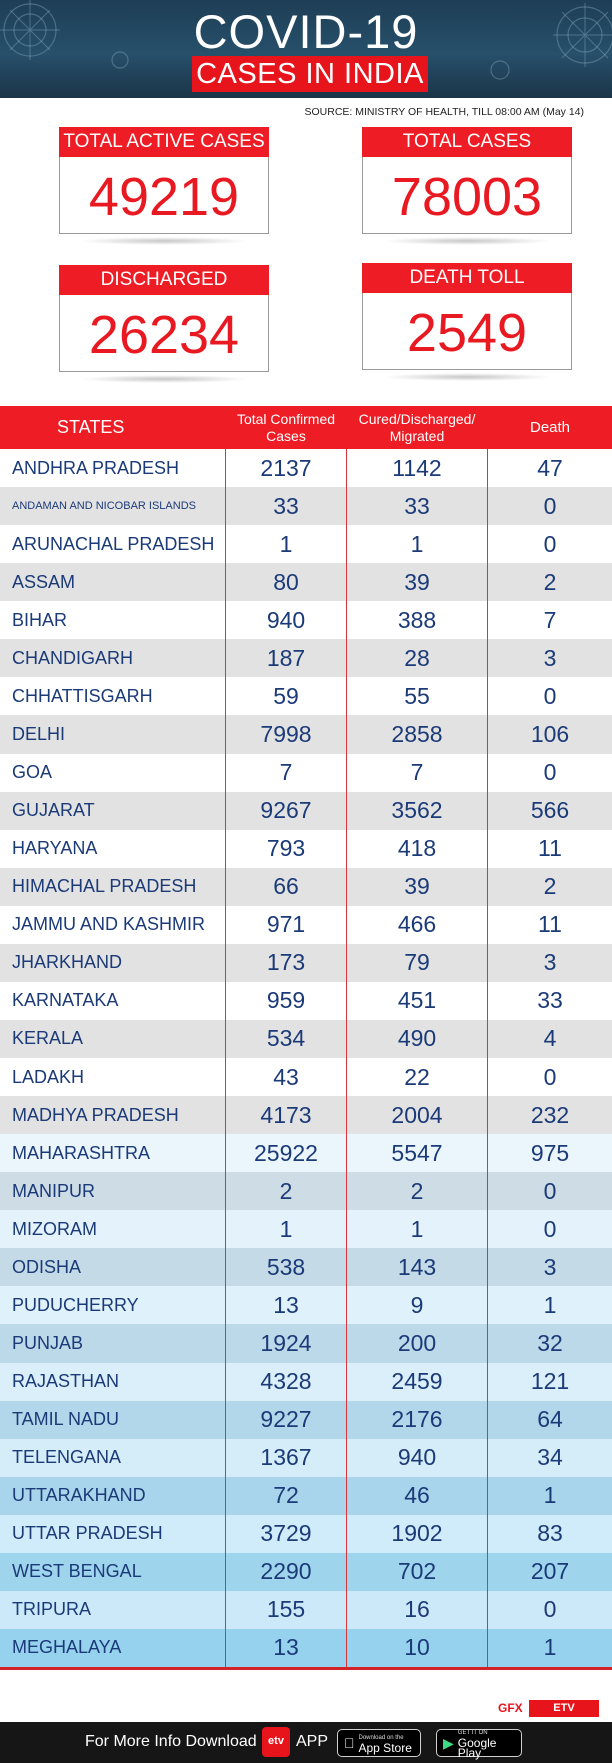 The height and width of the screenshot is (1763, 612). I want to click on state-name: ASSAM, so click(44, 581).